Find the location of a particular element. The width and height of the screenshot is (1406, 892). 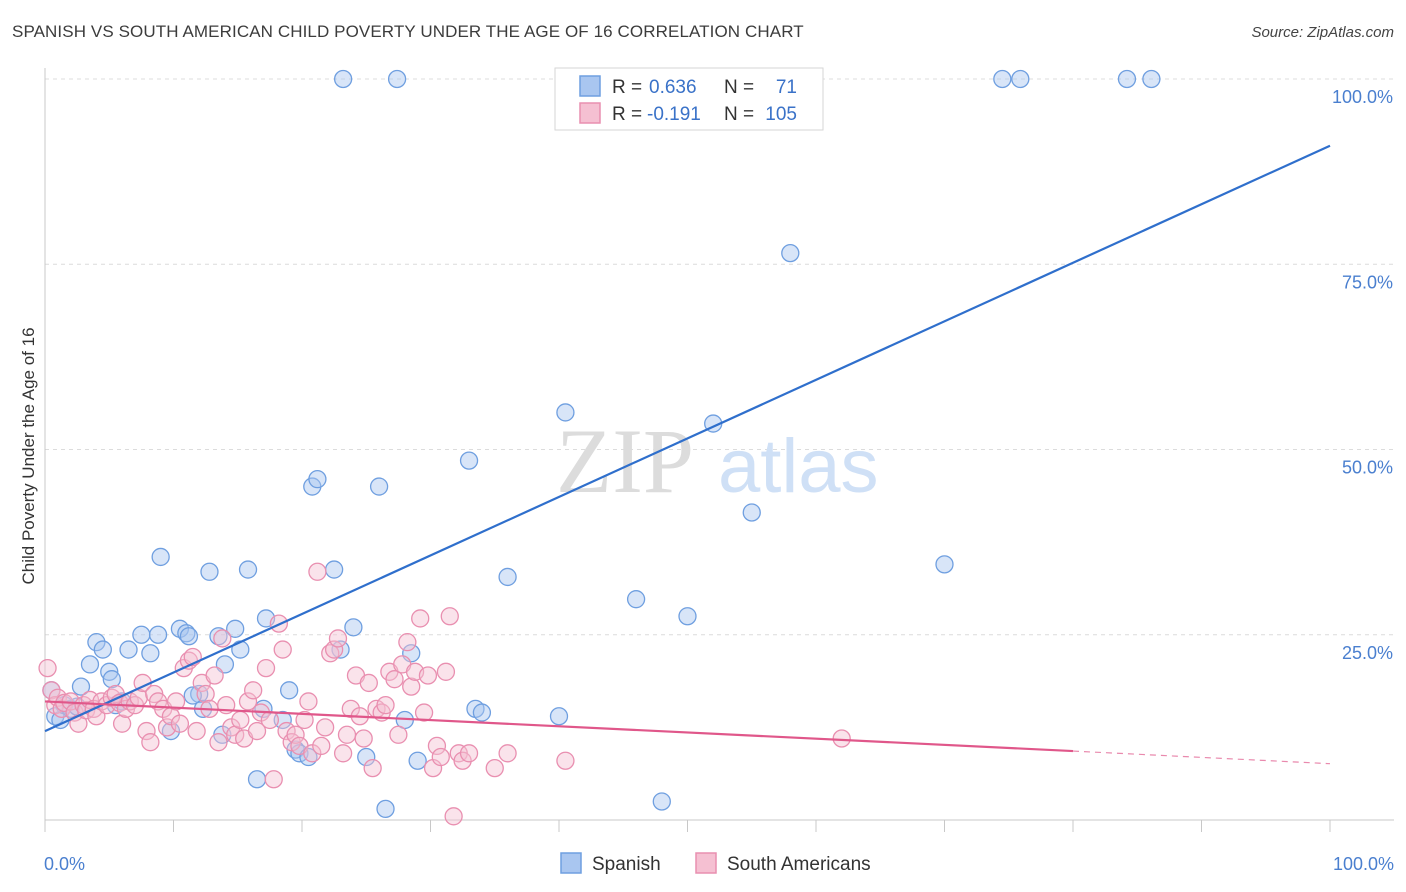

y-tick-label-0: 100.0% is located at coordinates (1362, 97).